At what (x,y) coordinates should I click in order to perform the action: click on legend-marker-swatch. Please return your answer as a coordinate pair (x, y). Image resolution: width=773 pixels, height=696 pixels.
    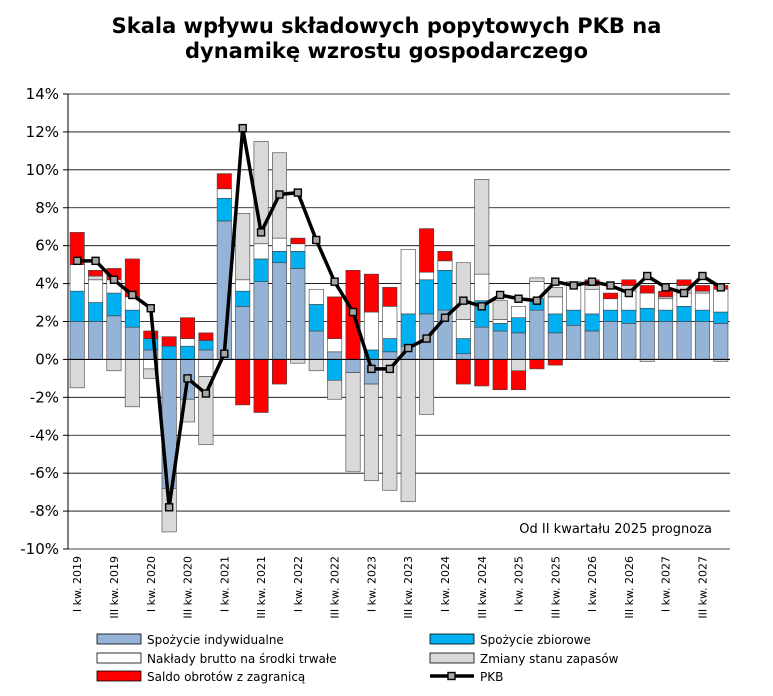
    Looking at the image, I should click on (451, 676).